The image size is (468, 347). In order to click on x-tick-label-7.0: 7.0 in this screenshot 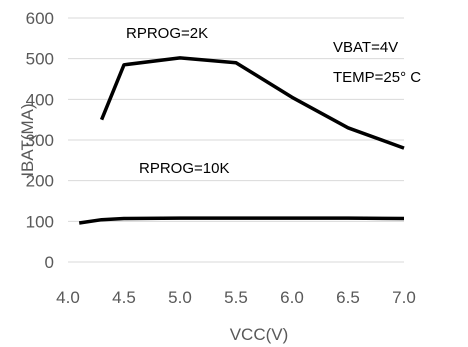, I will do `click(404, 297)`.